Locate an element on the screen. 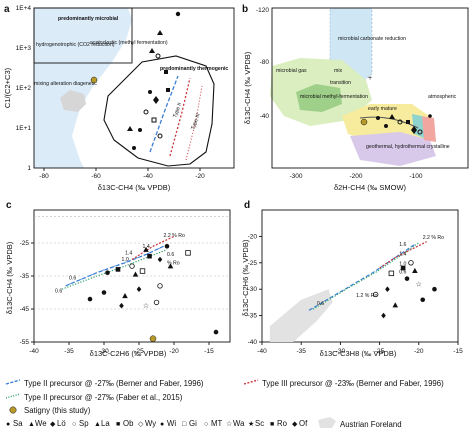 This screenshot has width=474, height=433. legend-symbol-label: Ob is located at coordinates (128, 423).